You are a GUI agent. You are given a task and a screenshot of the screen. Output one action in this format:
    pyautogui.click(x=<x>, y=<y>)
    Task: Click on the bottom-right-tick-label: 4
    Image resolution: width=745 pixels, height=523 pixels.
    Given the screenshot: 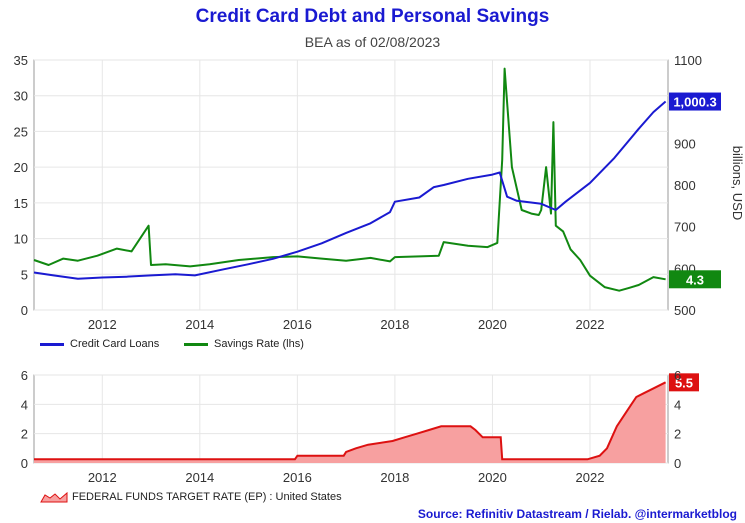 What is the action you would take?
    pyautogui.click(x=677, y=404)
    